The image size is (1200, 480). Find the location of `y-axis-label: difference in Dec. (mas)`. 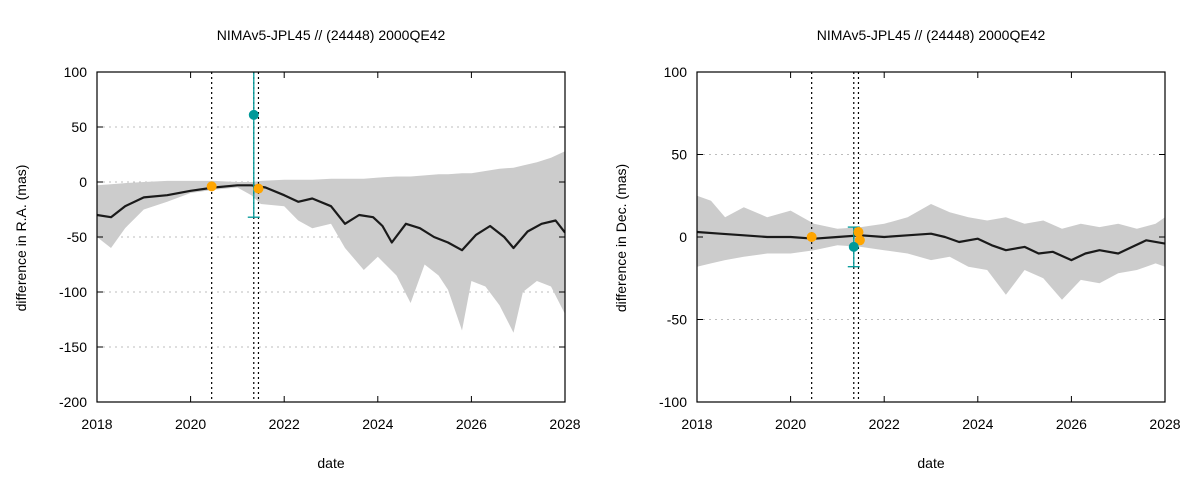

y-axis-label: difference in Dec. (mas) is located at coordinates (621, 238).